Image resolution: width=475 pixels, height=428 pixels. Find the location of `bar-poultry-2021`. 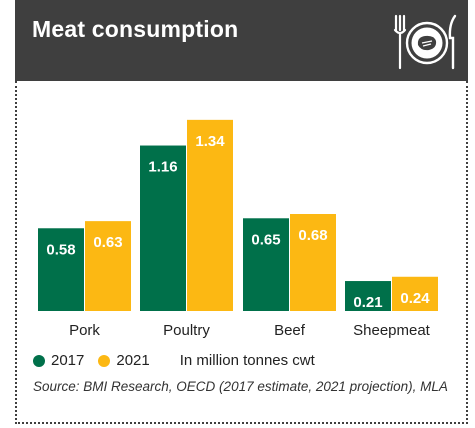

bar-poultry-2021 is located at coordinates (210, 215).